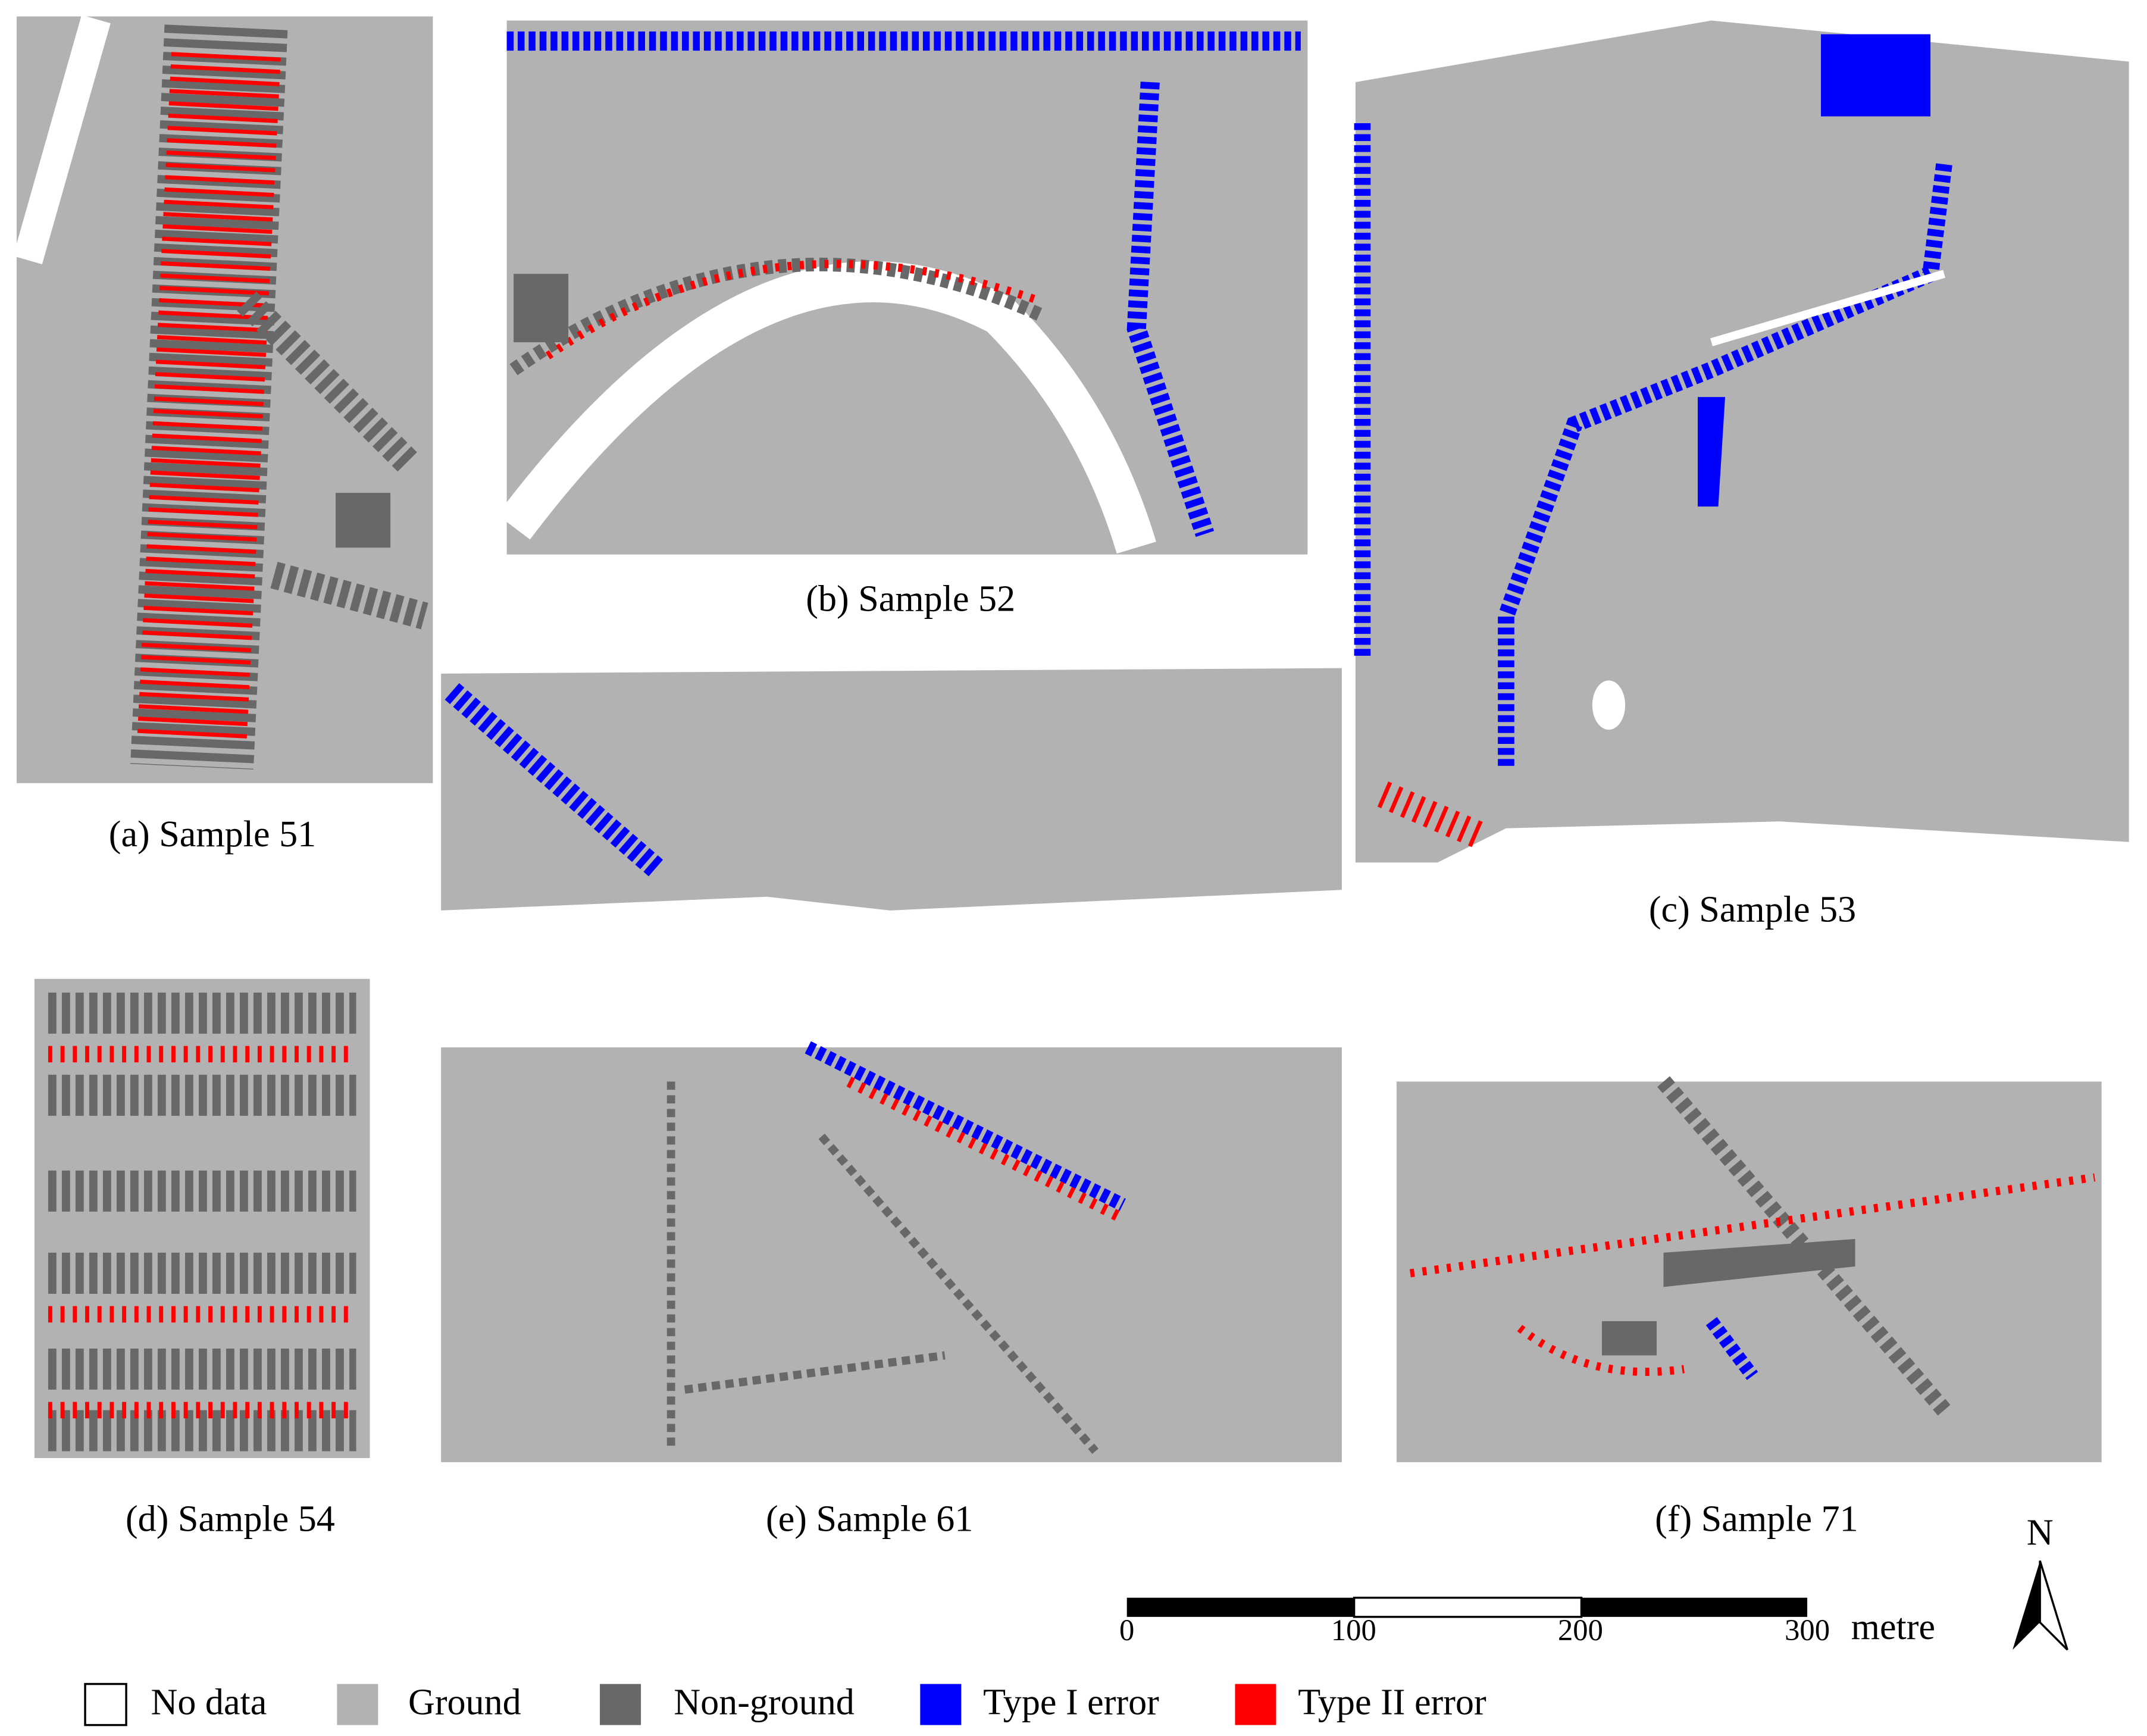 The image size is (2147, 1736). I want to click on panel-label: (b) Sample 52, so click(910, 598).